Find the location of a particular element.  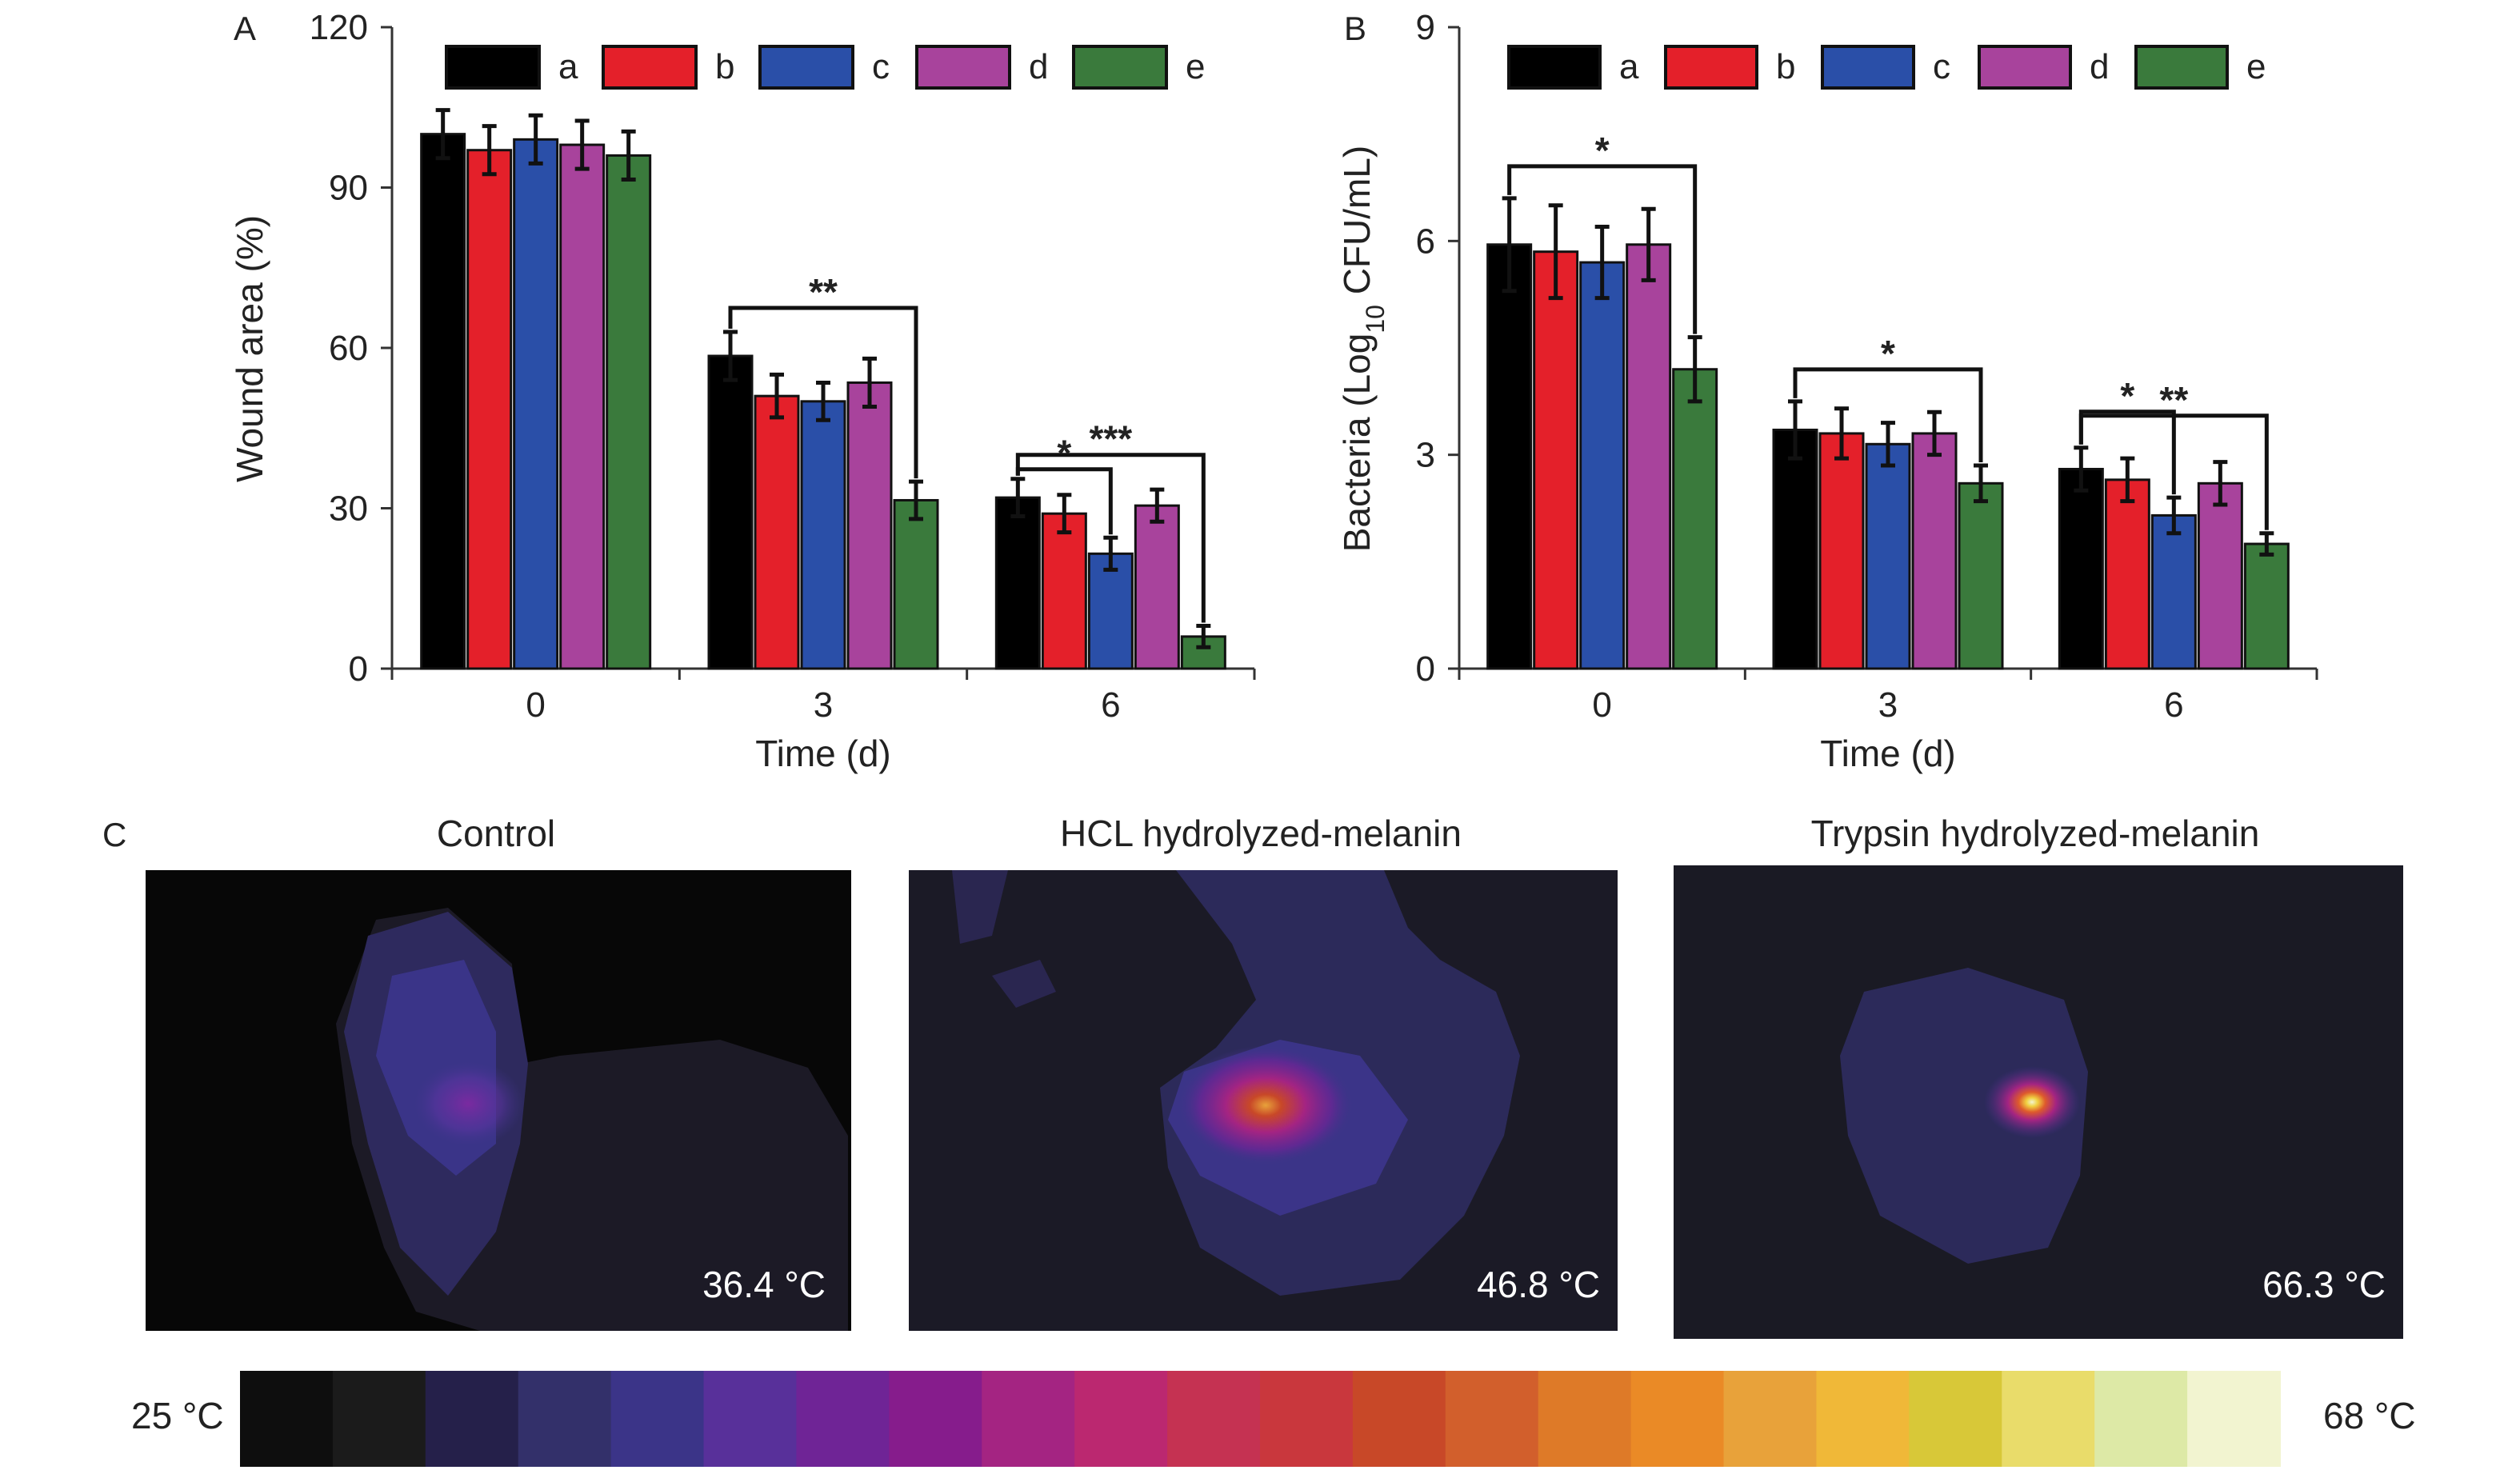

temperature-color-scale: 25 °C 68 °C is located at coordinates (1273, 1419).